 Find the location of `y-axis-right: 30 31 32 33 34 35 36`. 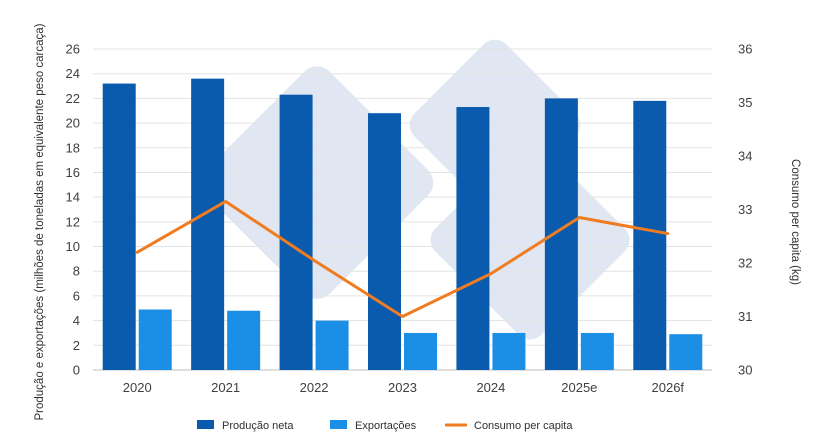

y-axis-right: 30 31 32 33 34 35 36 is located at coordinates (745, 210).